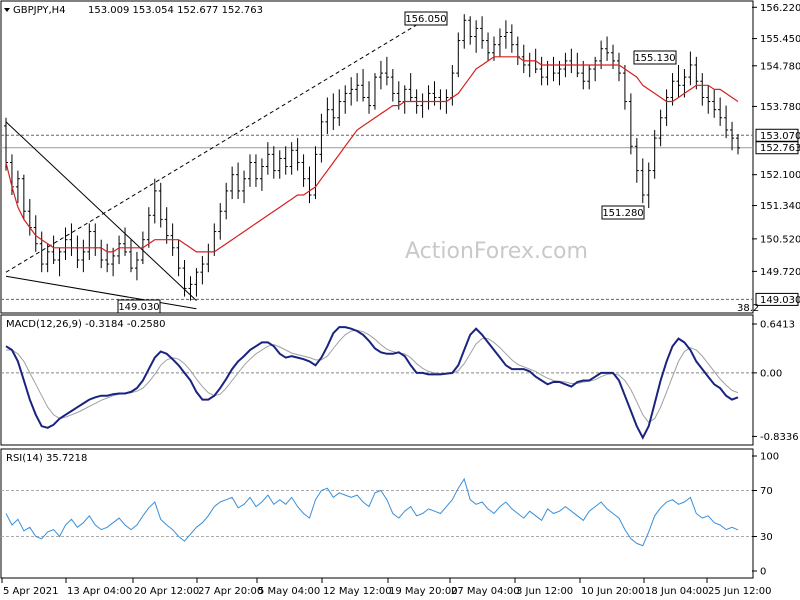 The height and width of the screenshot is (600, 800). I want to click on time-tick-label: 25 Jun 12:00, so click(740, 591).